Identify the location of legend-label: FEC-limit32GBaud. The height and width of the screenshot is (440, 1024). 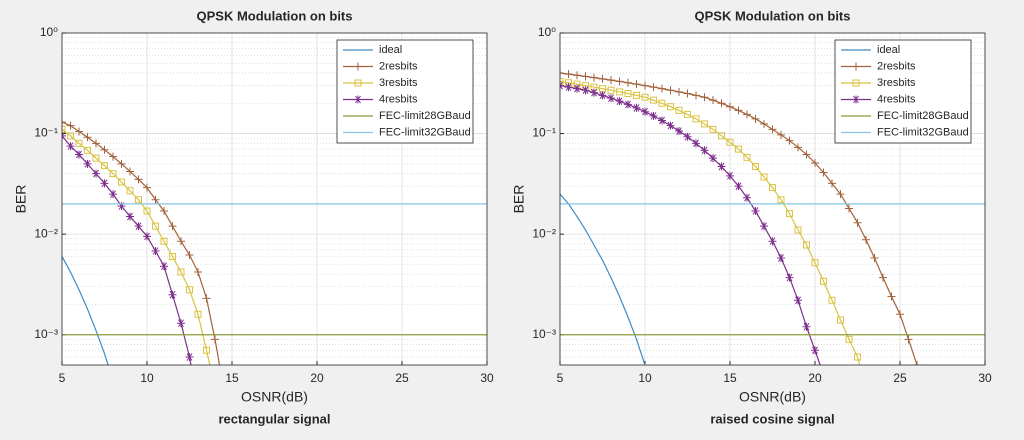
(425, 132).